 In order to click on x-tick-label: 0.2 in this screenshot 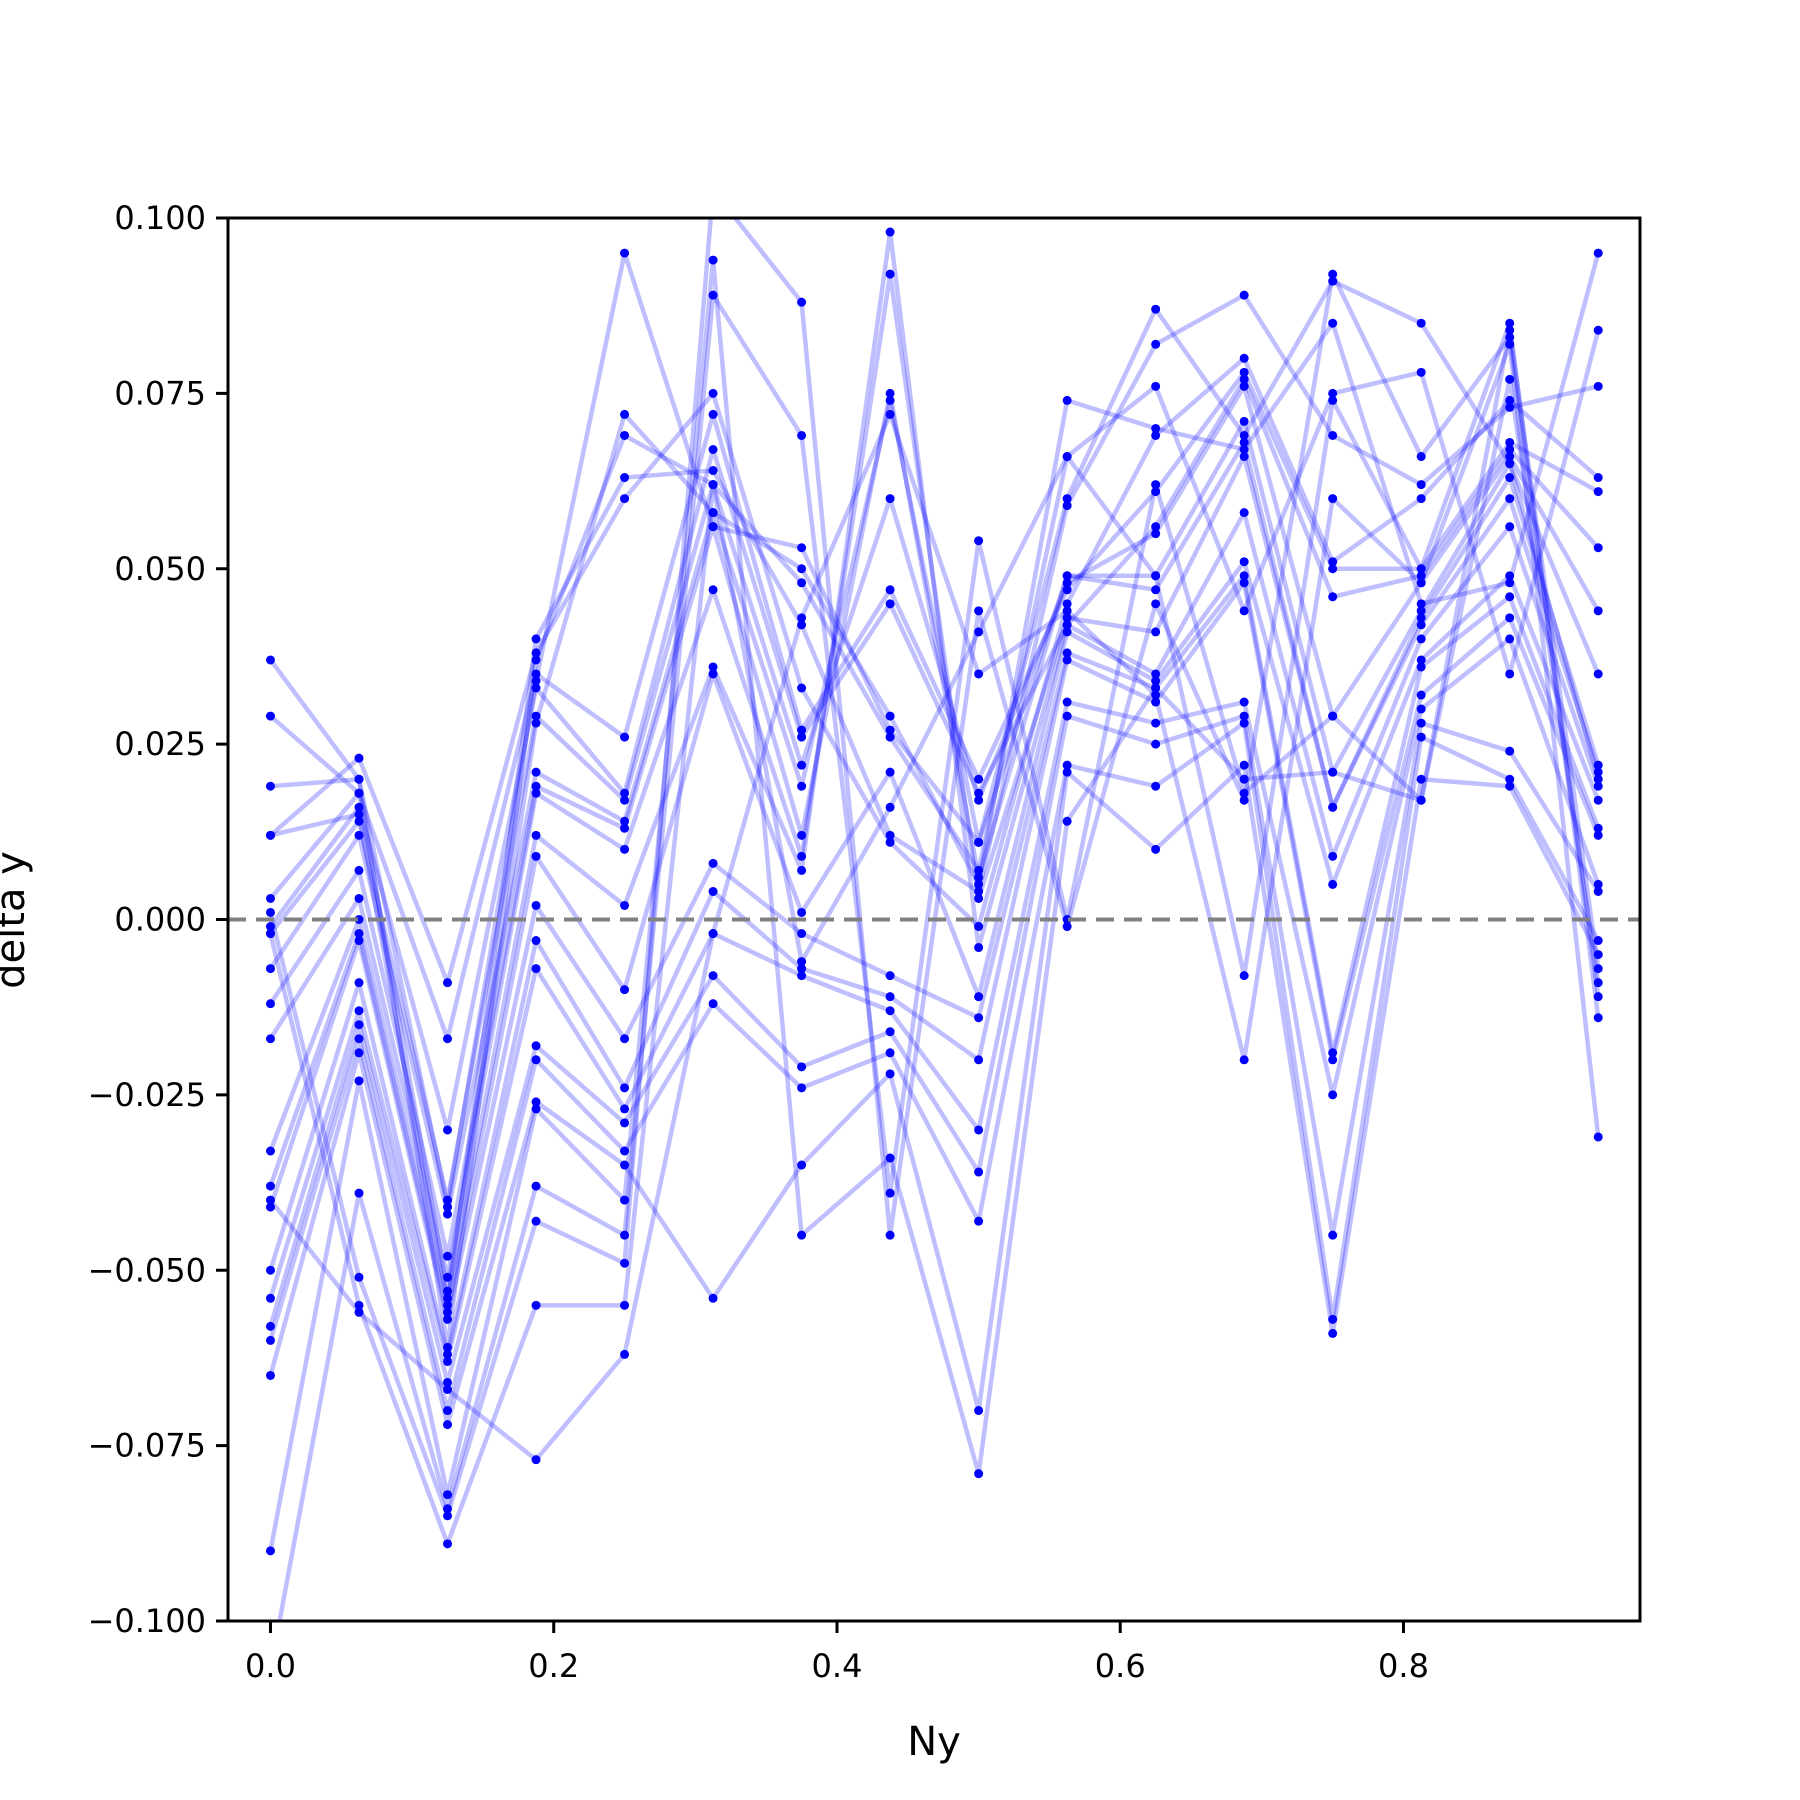, I will do `click(553, 1666)`.